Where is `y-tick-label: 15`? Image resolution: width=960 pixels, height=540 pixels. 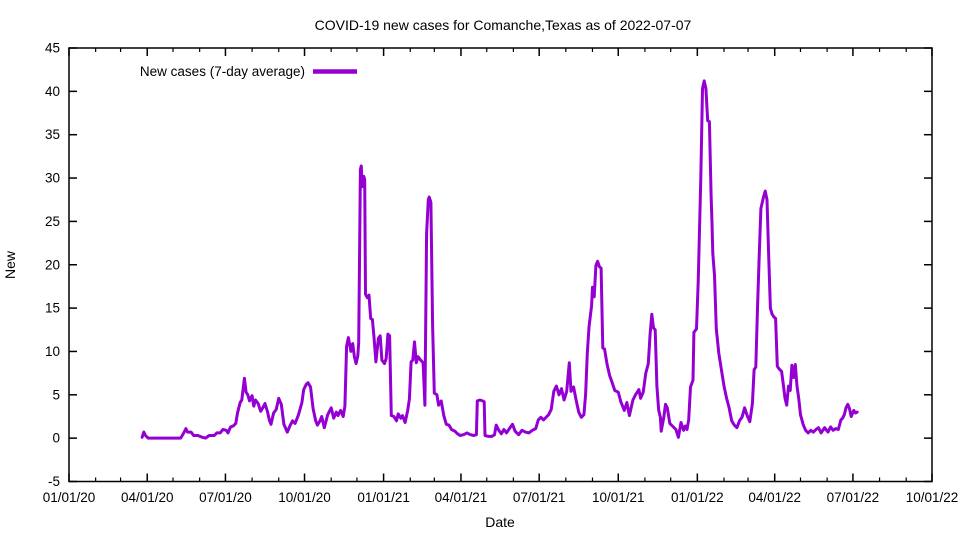
y-tick-label: 15 is located at coordinates (52, 308).